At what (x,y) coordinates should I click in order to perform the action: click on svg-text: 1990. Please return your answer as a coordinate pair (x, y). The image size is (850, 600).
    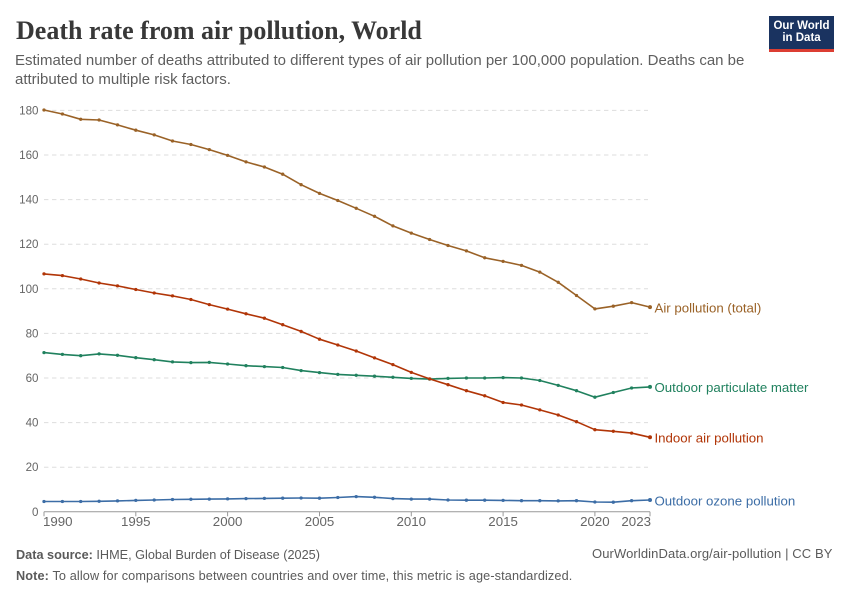
    Looking at the image, I should click on (58, 521).